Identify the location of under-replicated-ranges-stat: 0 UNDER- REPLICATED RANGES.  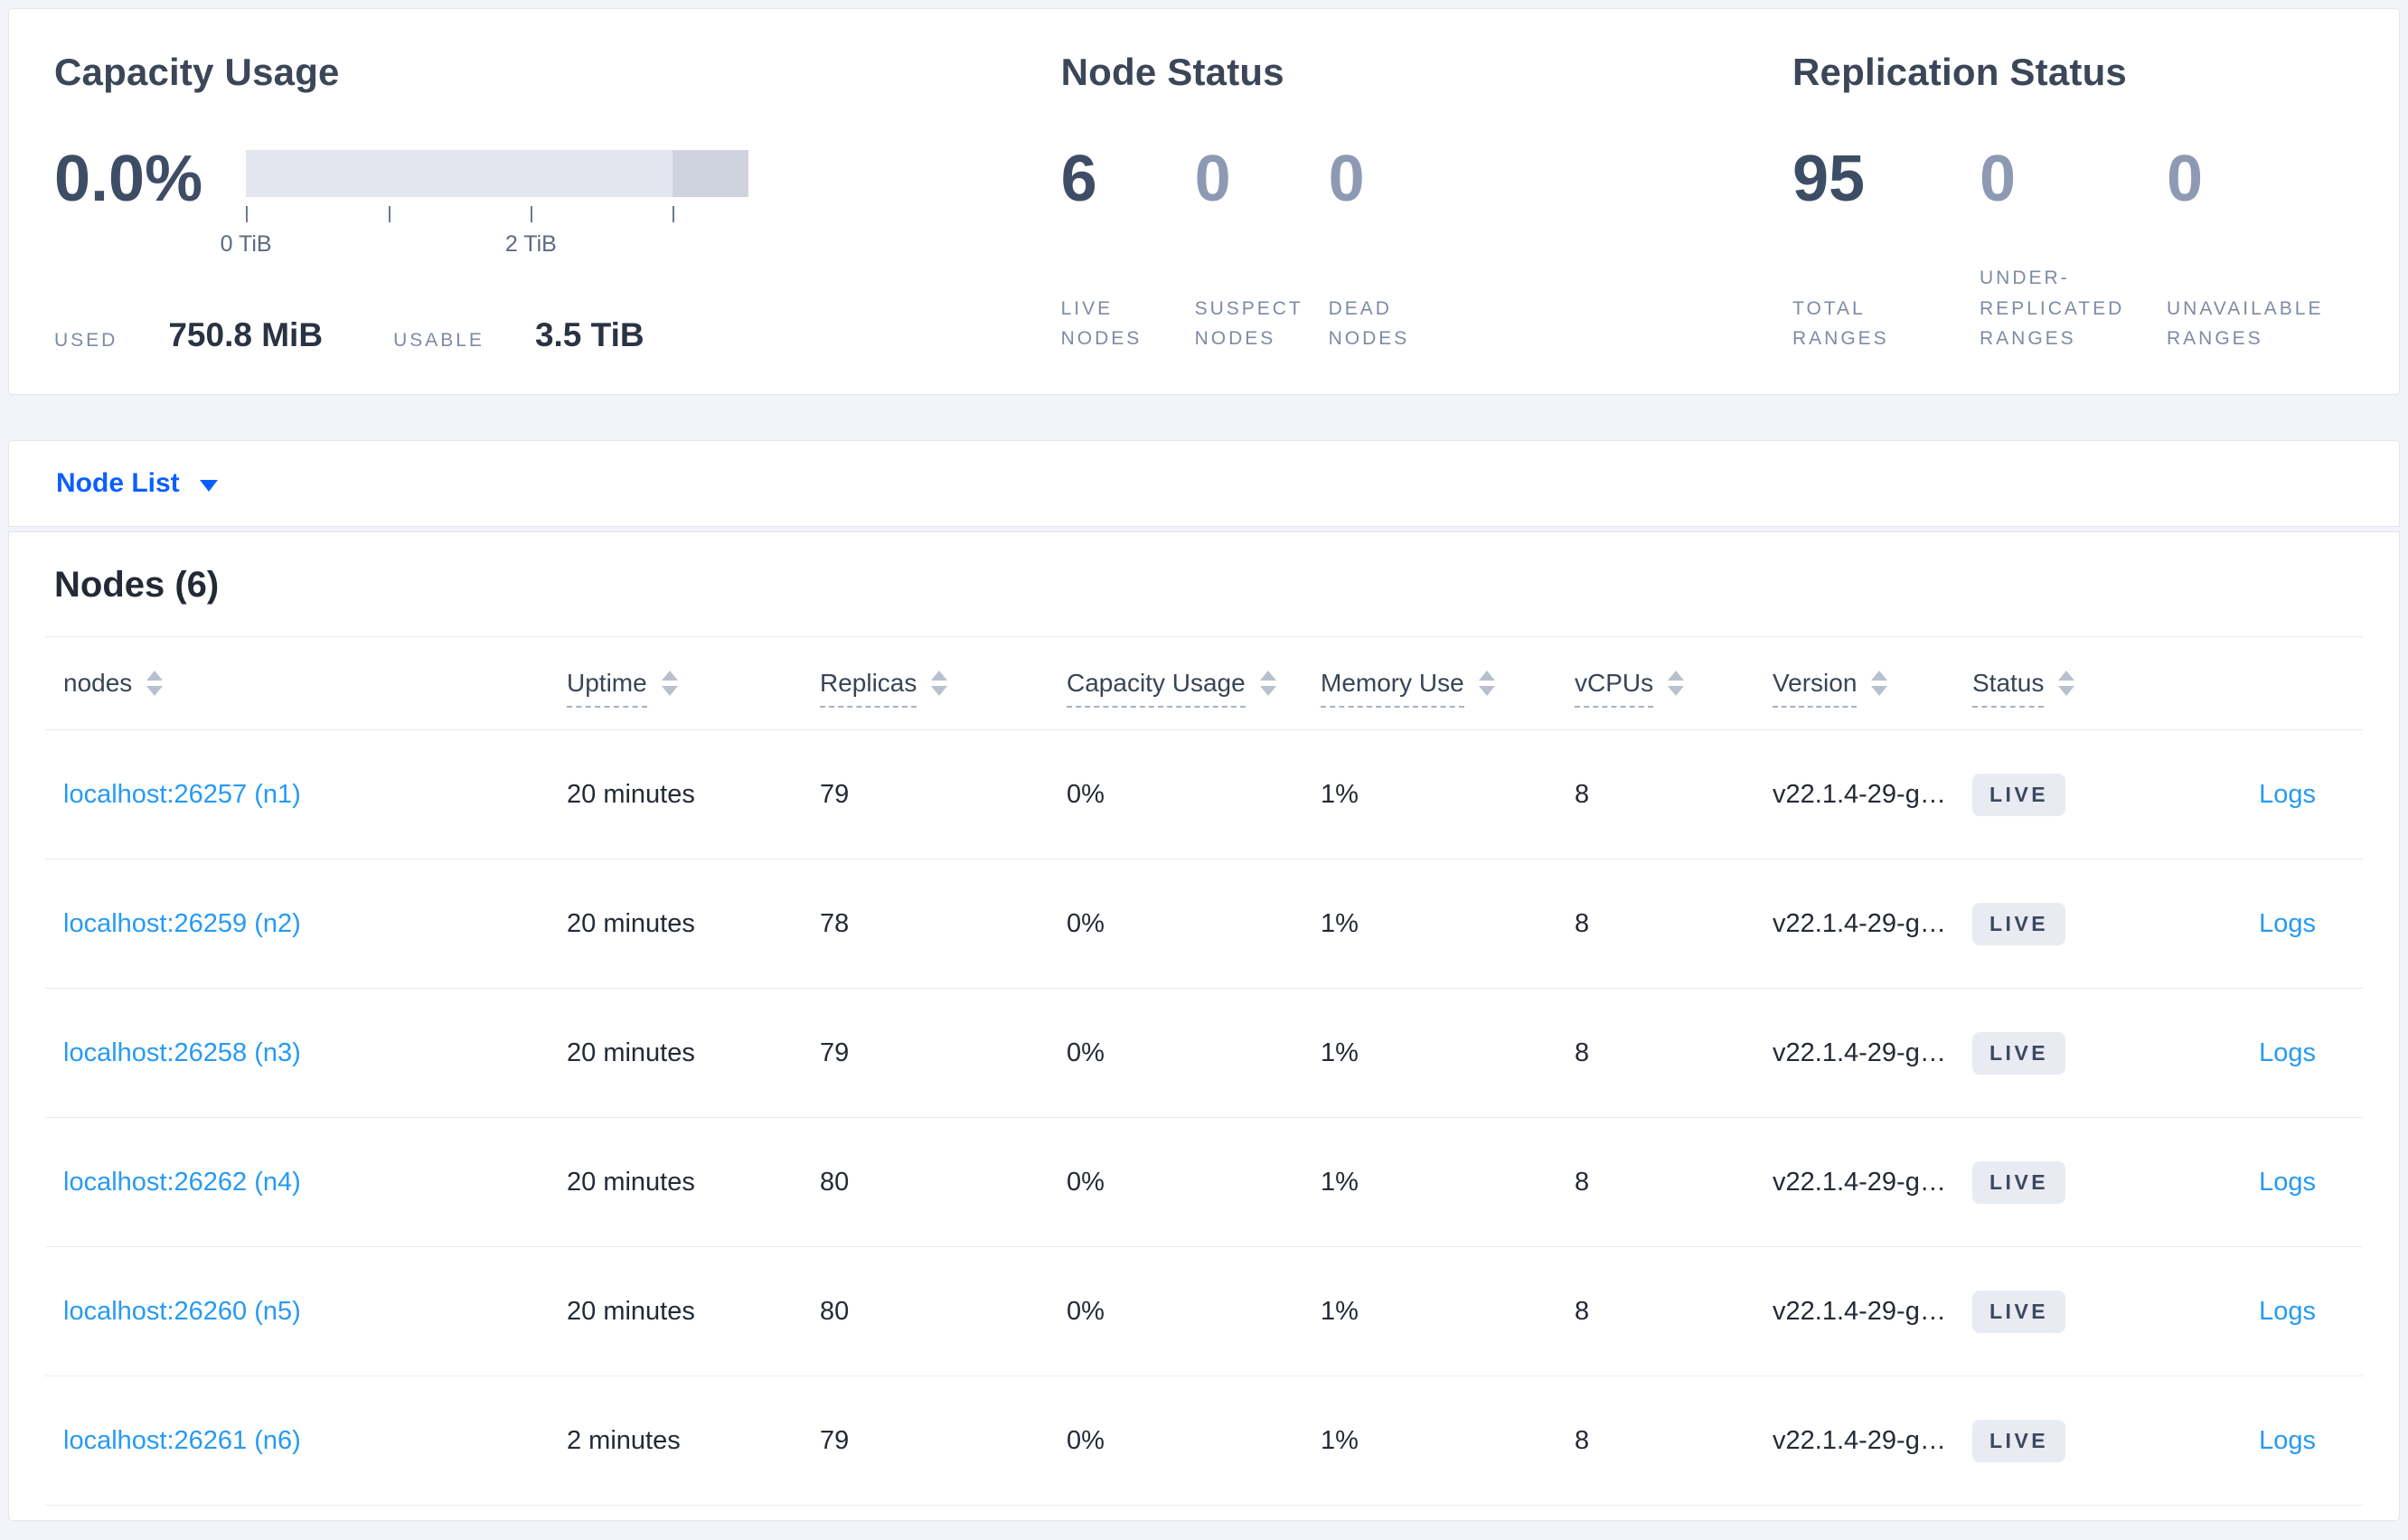
(2073, 250).